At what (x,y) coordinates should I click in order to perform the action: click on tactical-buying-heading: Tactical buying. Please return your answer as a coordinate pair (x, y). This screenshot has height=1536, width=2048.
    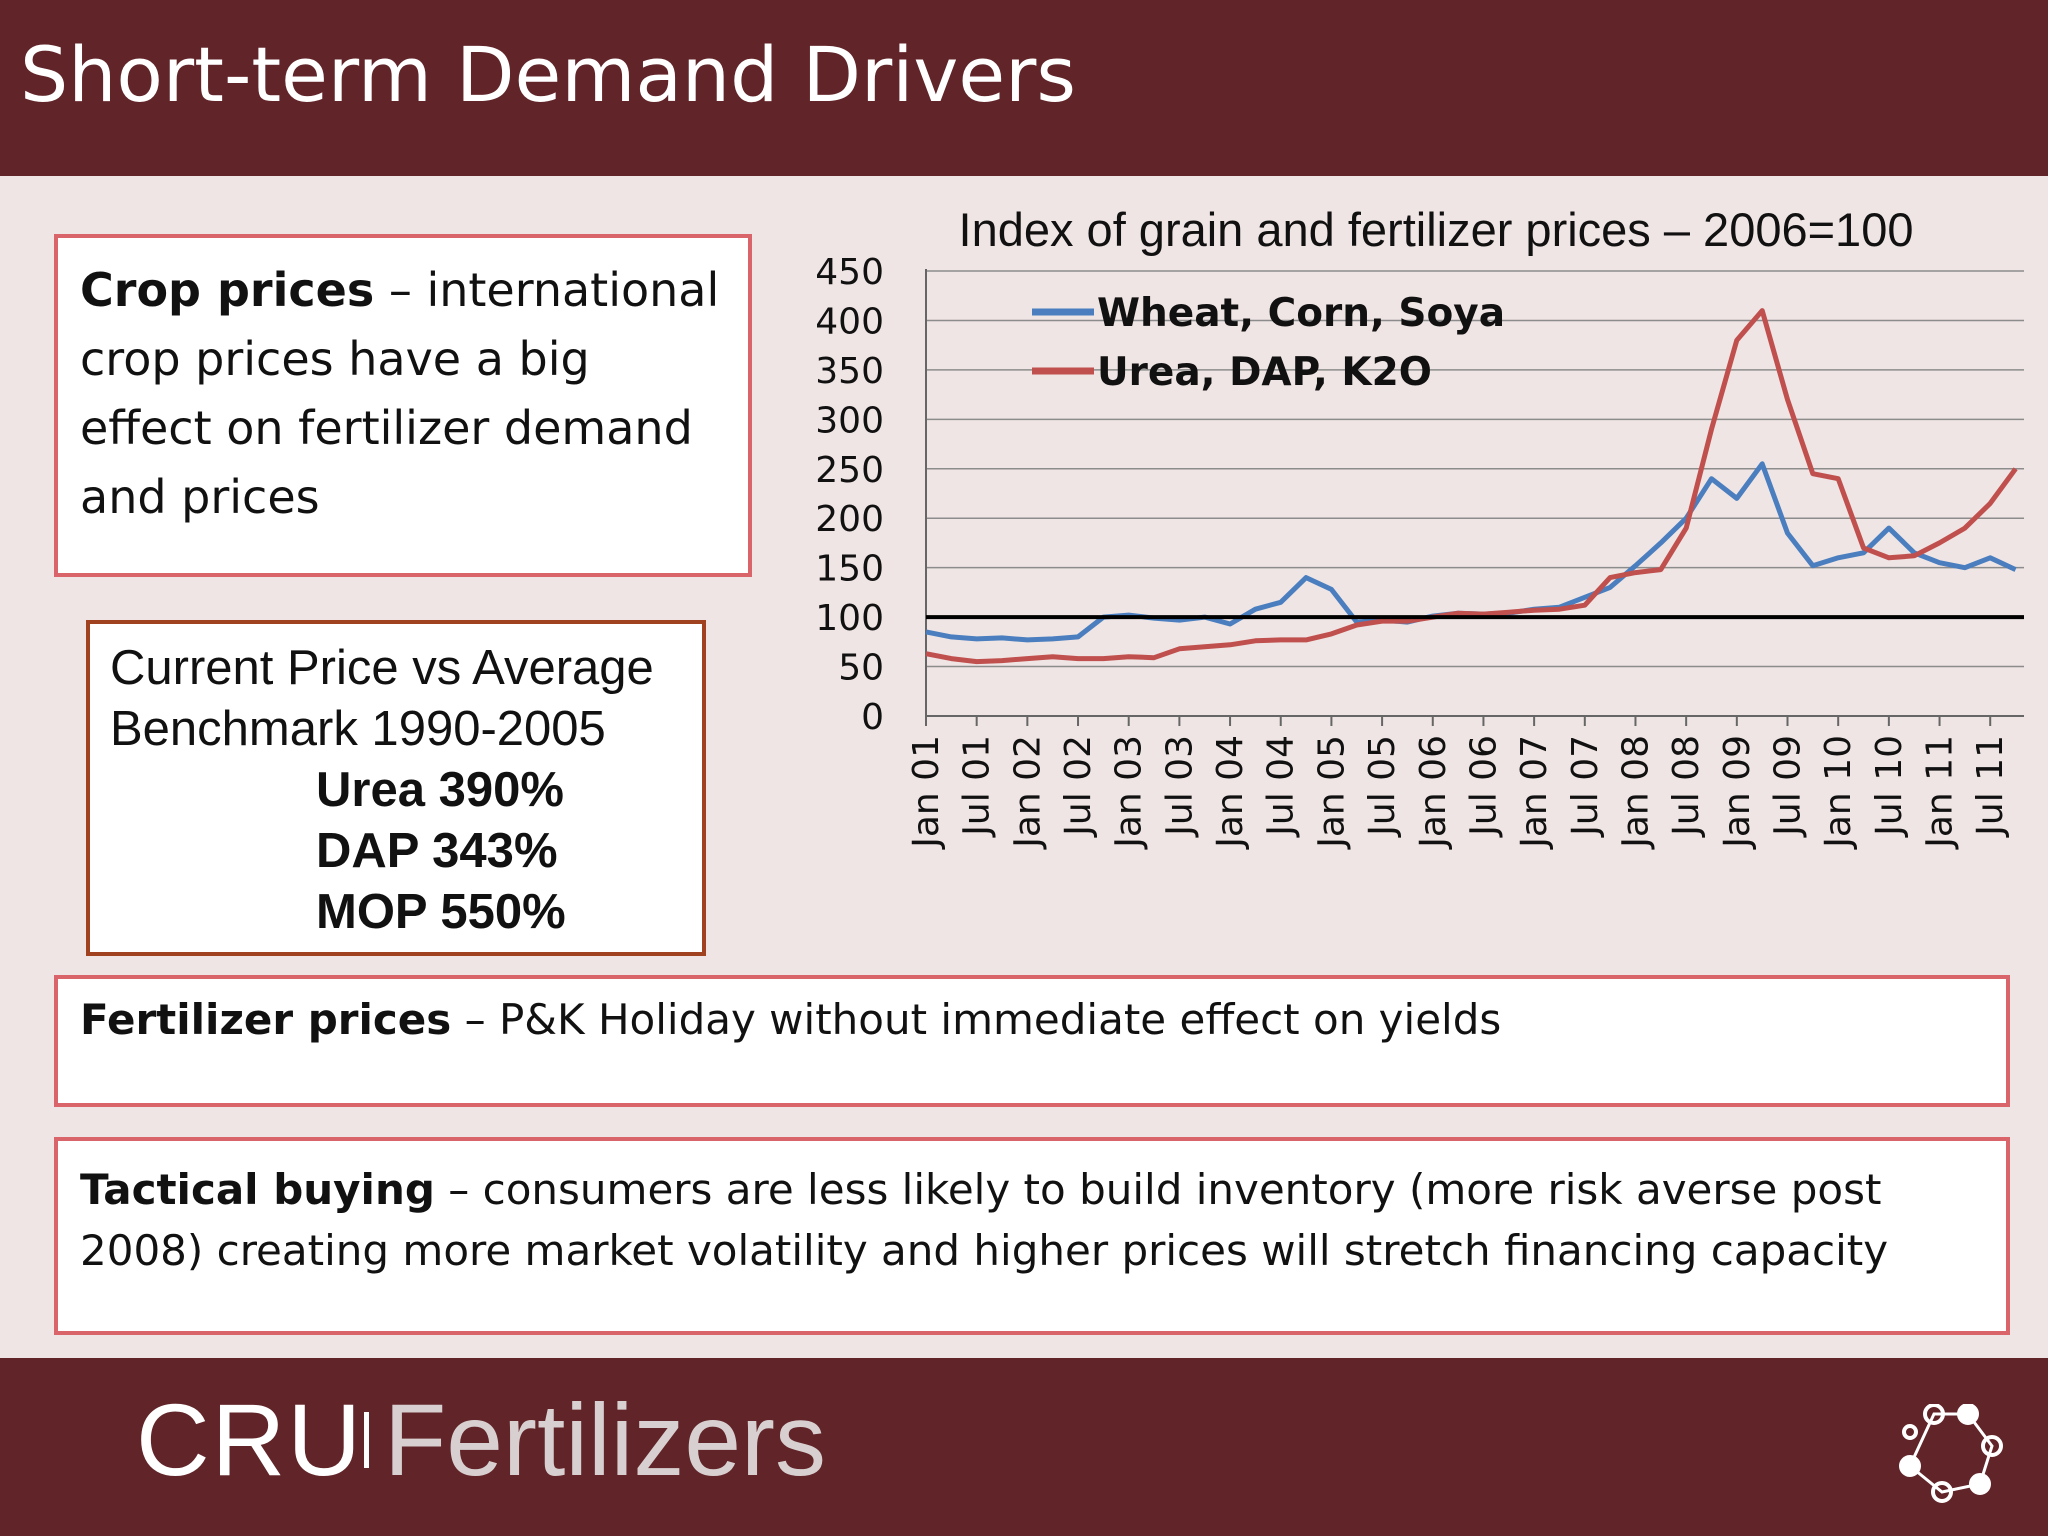
    Looking at the image, I should click on (257, 1189).